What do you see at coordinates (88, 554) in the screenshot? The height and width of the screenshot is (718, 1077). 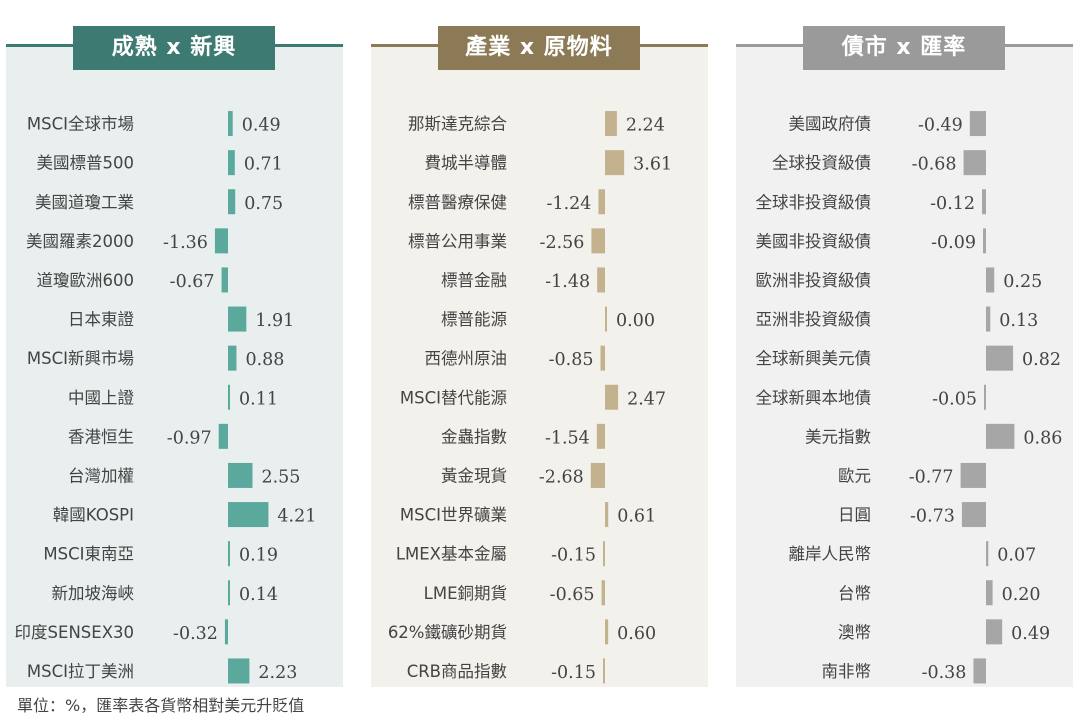 I see `category-label: MSCI東南亞` at bounding box center [88, 554].